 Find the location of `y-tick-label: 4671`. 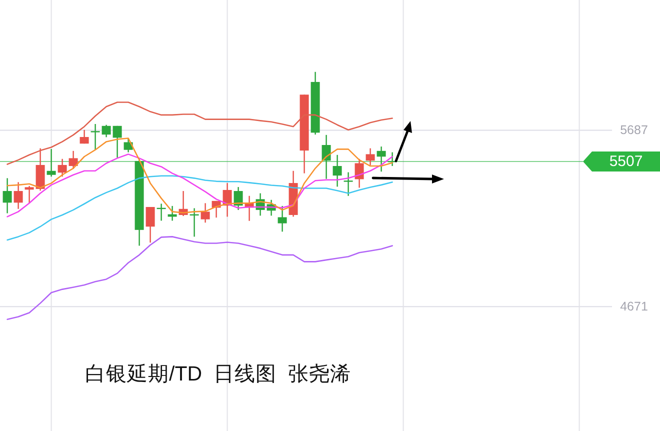

y-tick-label: 4671 is located at coordinates (634, 307).